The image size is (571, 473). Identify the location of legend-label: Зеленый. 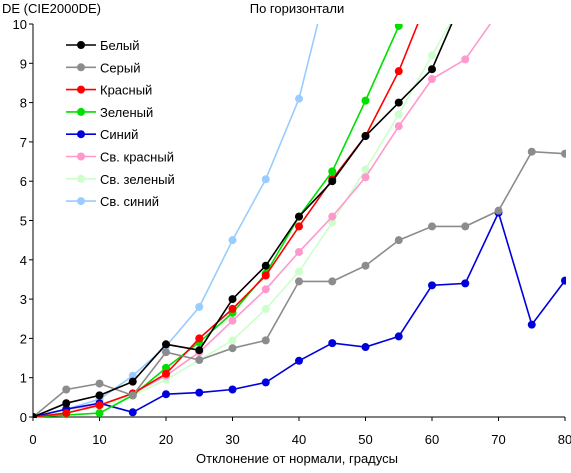
(126, 112).